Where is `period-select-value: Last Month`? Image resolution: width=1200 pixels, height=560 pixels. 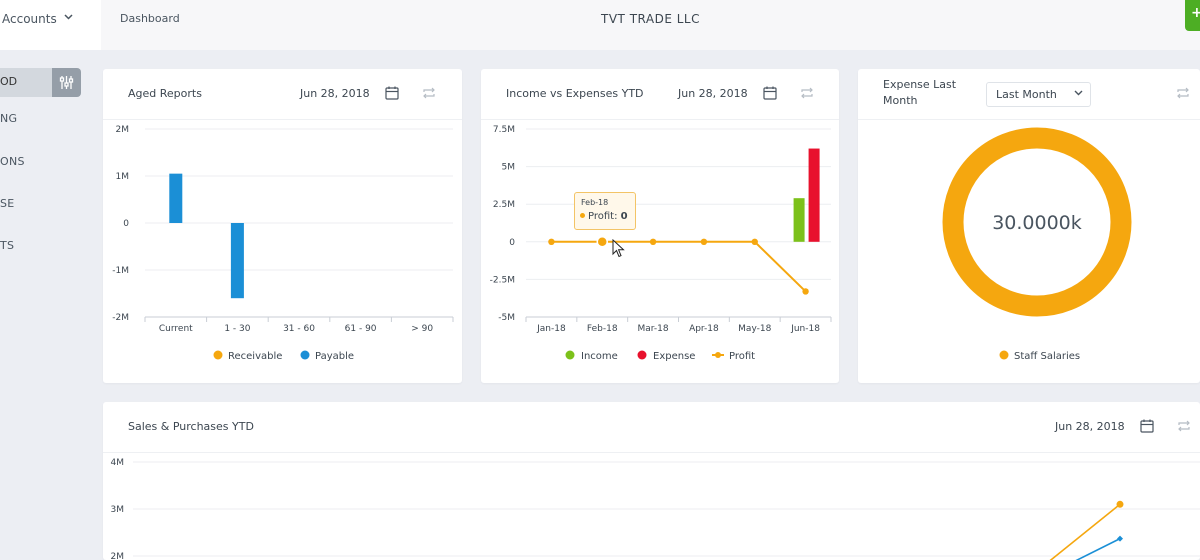
period-select-value: Last Month is located at coordinates (1026, 94).